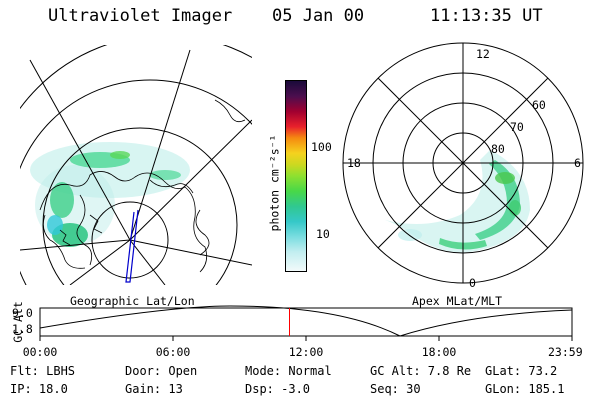 This screenshot has width=600, height=400. I want to click on instrument-title: Ultraviolet Imager, so click(140, 16).